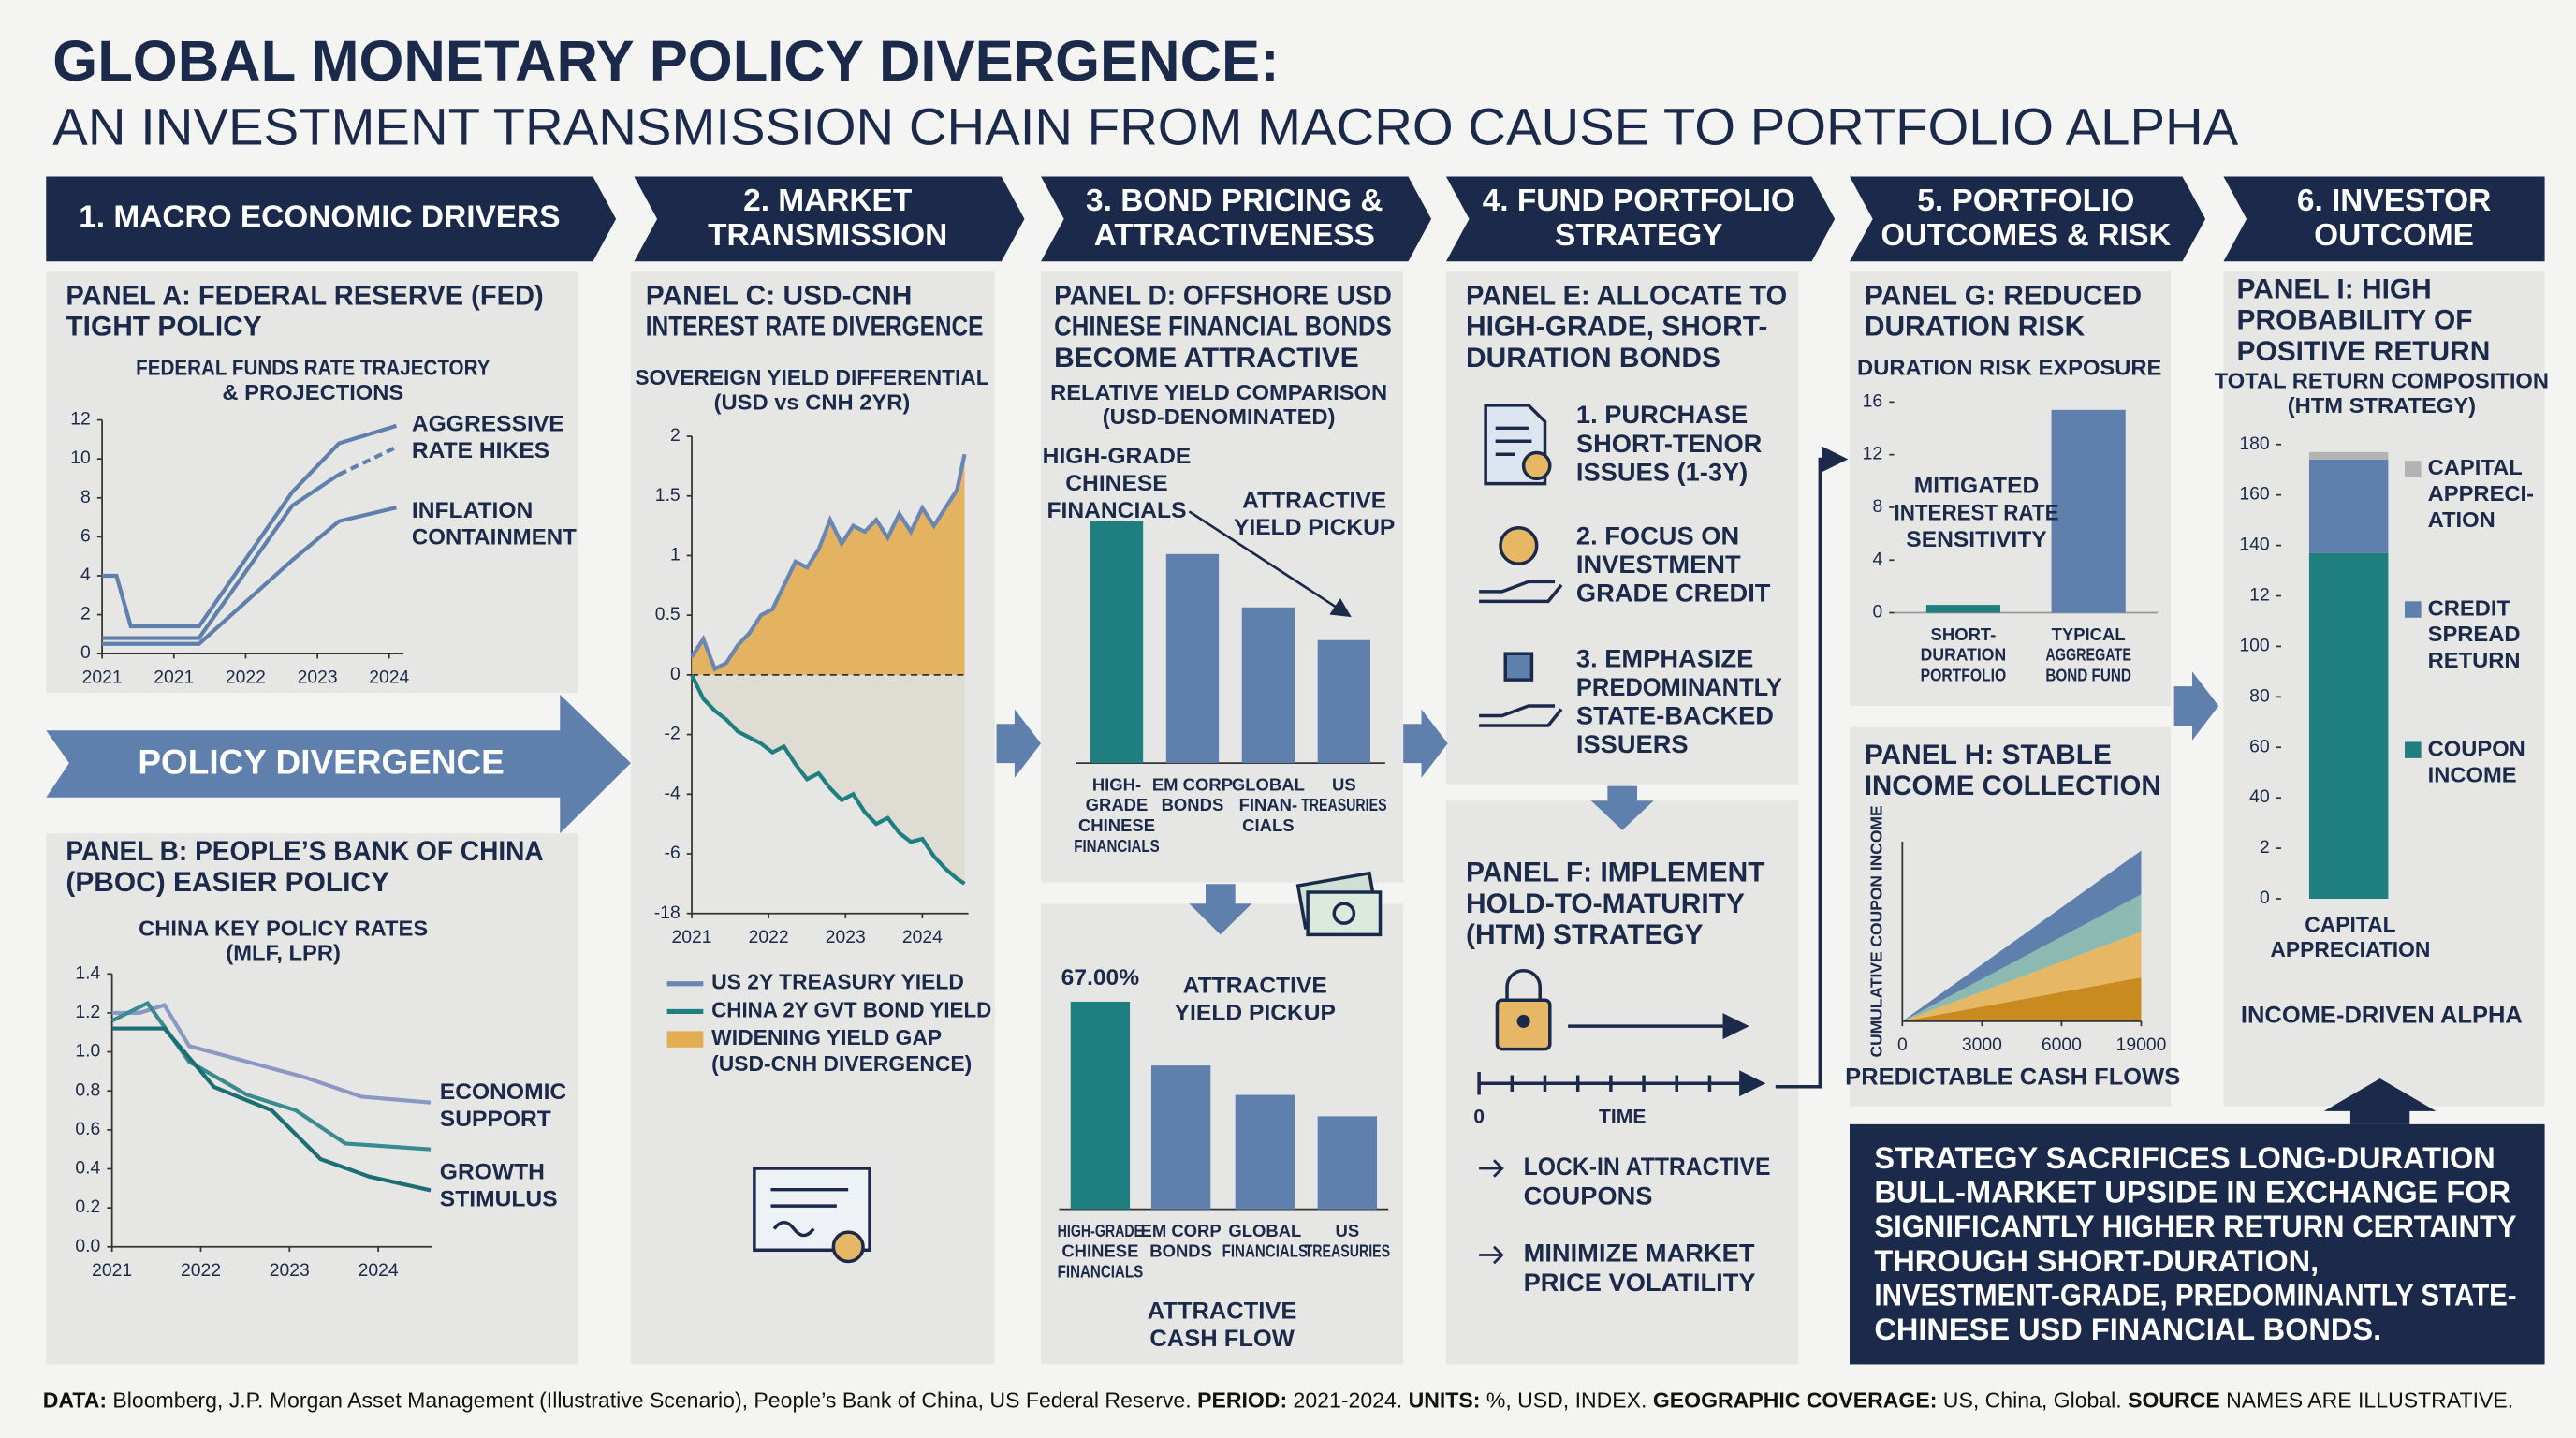 Image resolution: width=2576 pixels, height=1438 pixels. Describe the element at coordinates (2474, 661) in the screenshot. I see `legend-label: RETURN` at that location.